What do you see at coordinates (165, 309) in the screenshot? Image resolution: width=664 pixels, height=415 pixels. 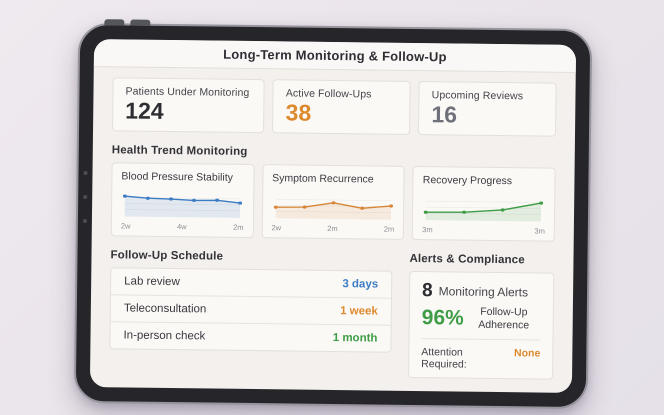 I see `schedule-label: Teleconsultation` at bounding box center [165, 309].